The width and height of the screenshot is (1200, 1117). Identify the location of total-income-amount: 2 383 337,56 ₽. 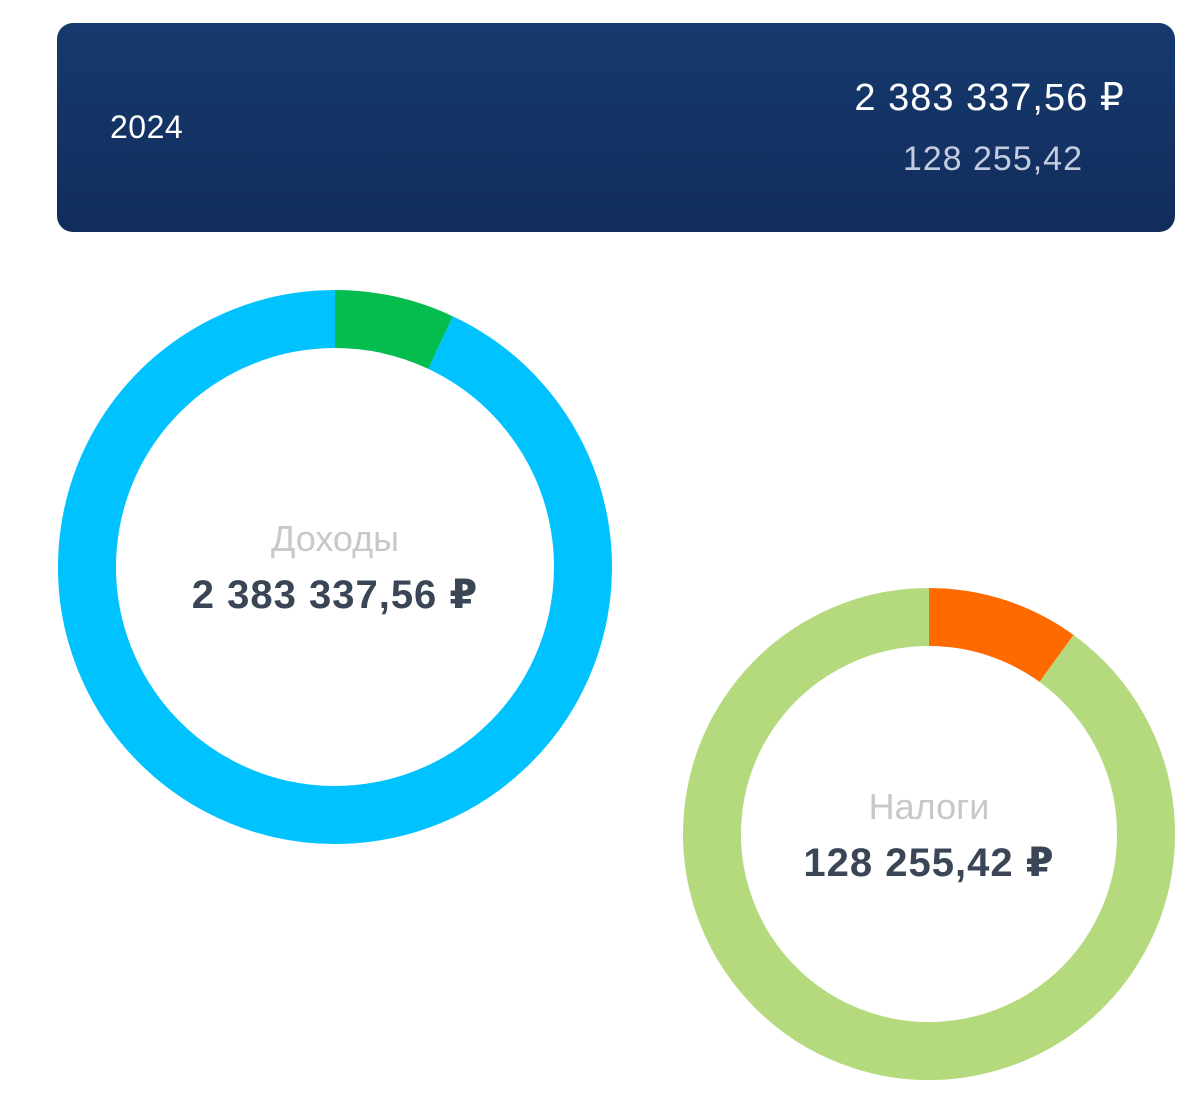
(989, 98).